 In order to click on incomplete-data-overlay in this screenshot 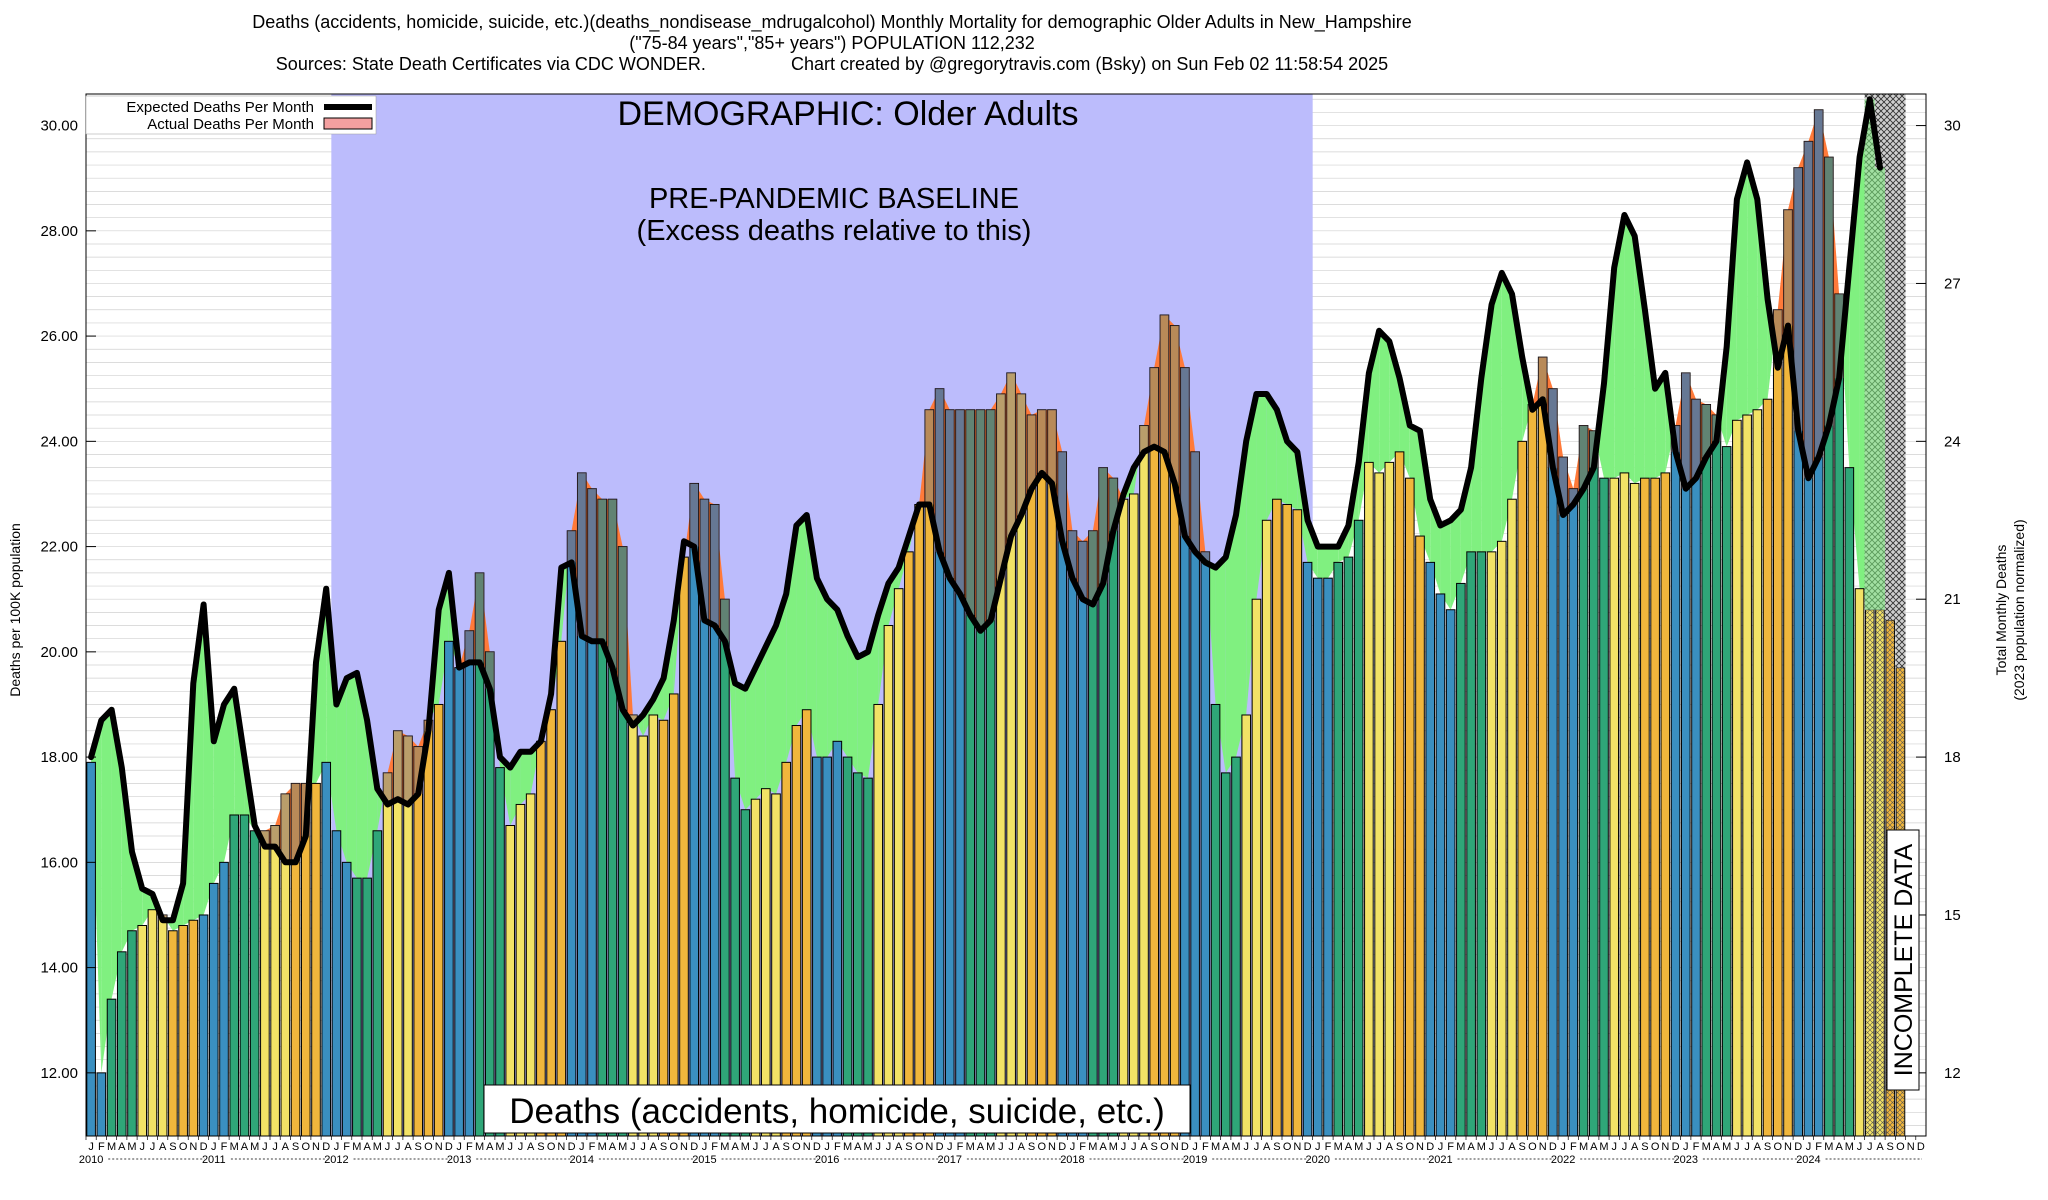, I will do `click(1885, 381)`.